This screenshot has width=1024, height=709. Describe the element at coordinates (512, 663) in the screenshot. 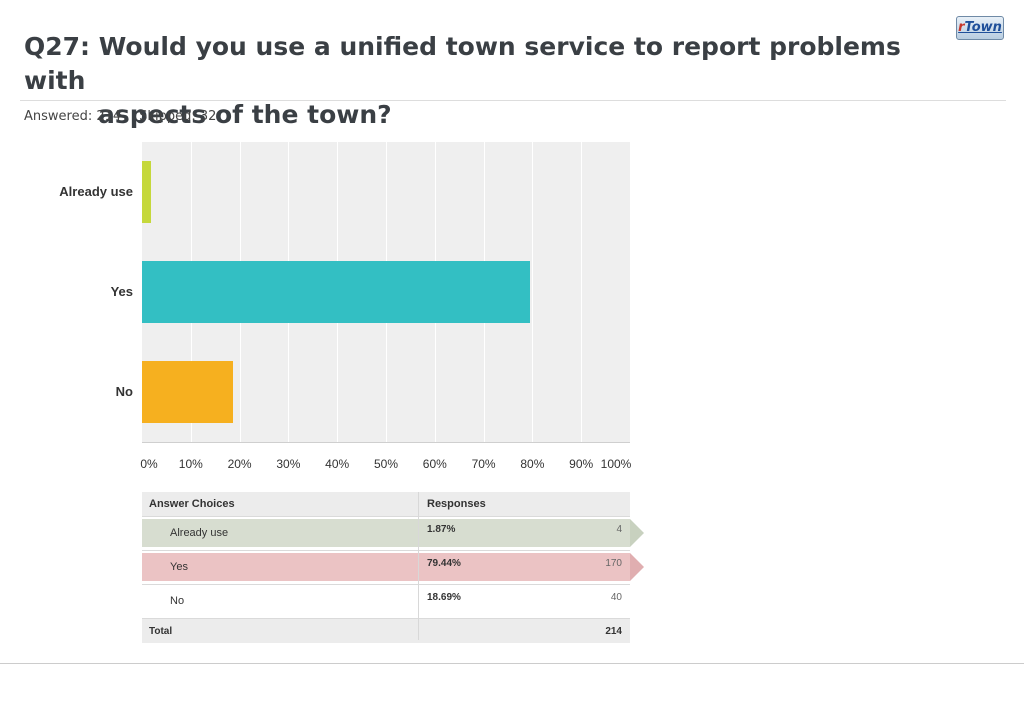

I see `footer-divider` at that location.